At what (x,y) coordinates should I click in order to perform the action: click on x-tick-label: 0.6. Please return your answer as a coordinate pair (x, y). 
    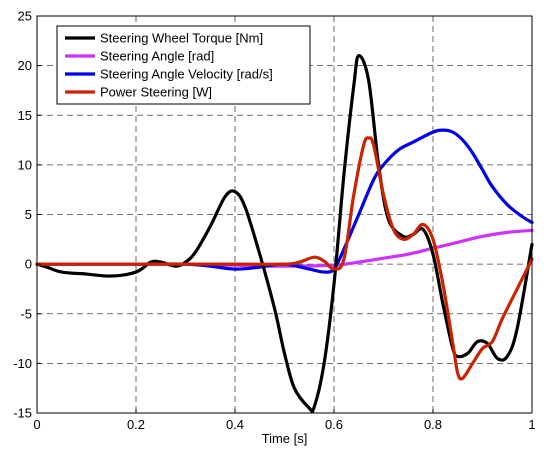
    Looking at the image, I should click on (334, 424).